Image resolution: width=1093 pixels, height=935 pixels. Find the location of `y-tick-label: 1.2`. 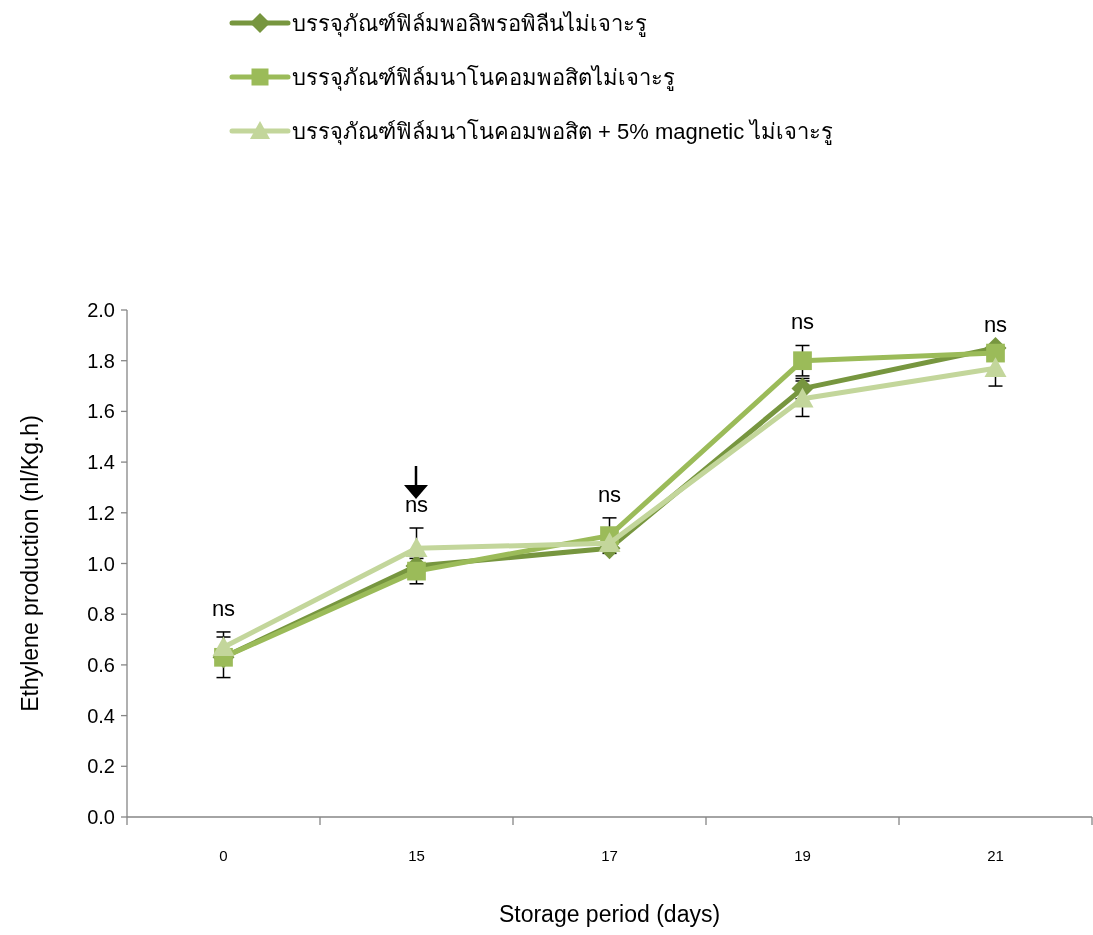

y-tick-label: 1.2 is located at coordinates (101, 512).